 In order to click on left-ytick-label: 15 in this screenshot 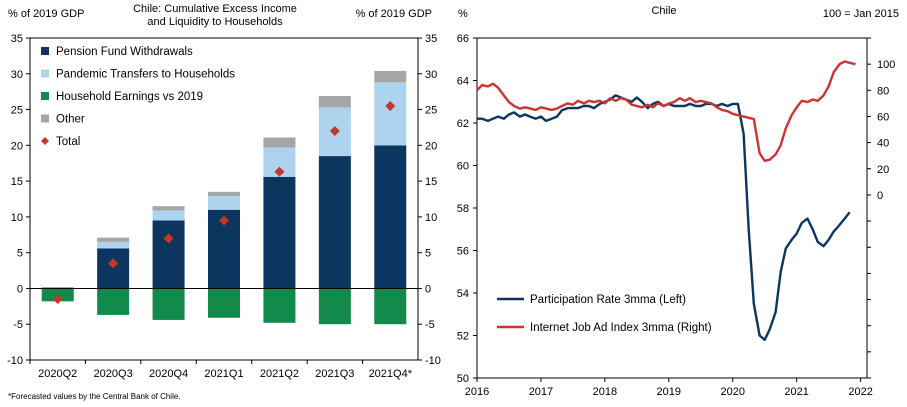, I will do `click(17, 182)`.